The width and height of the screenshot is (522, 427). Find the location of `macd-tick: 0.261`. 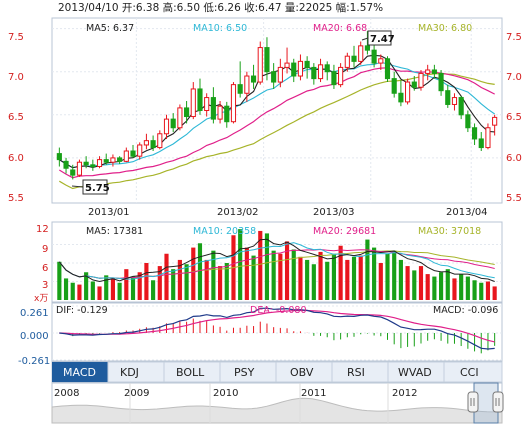

macd-tick: 0.261 is located at coordinates (34, 313).